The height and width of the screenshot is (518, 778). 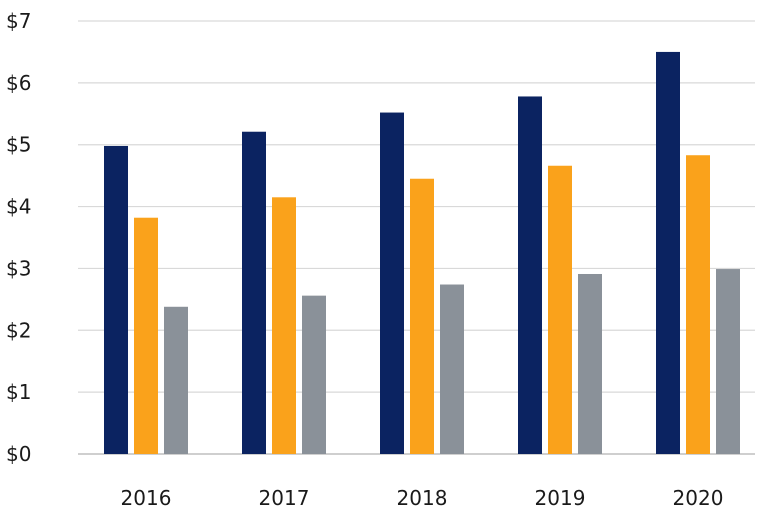 What do you see at coordinates (18, 207) in the screenshot?
I see `y-tick-label: $4` at bounding box center [18, 207].